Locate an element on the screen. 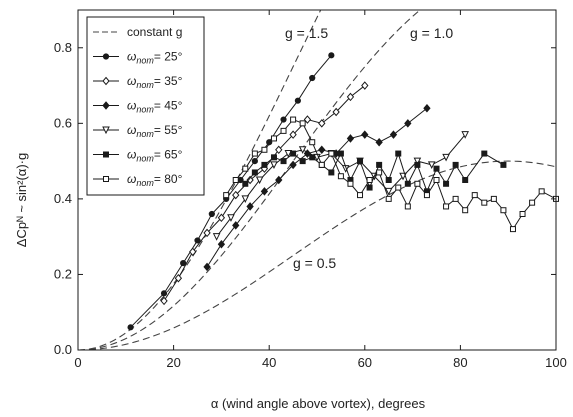  legend-entry: ωnom= 65° is located at coordinates (138, 156).